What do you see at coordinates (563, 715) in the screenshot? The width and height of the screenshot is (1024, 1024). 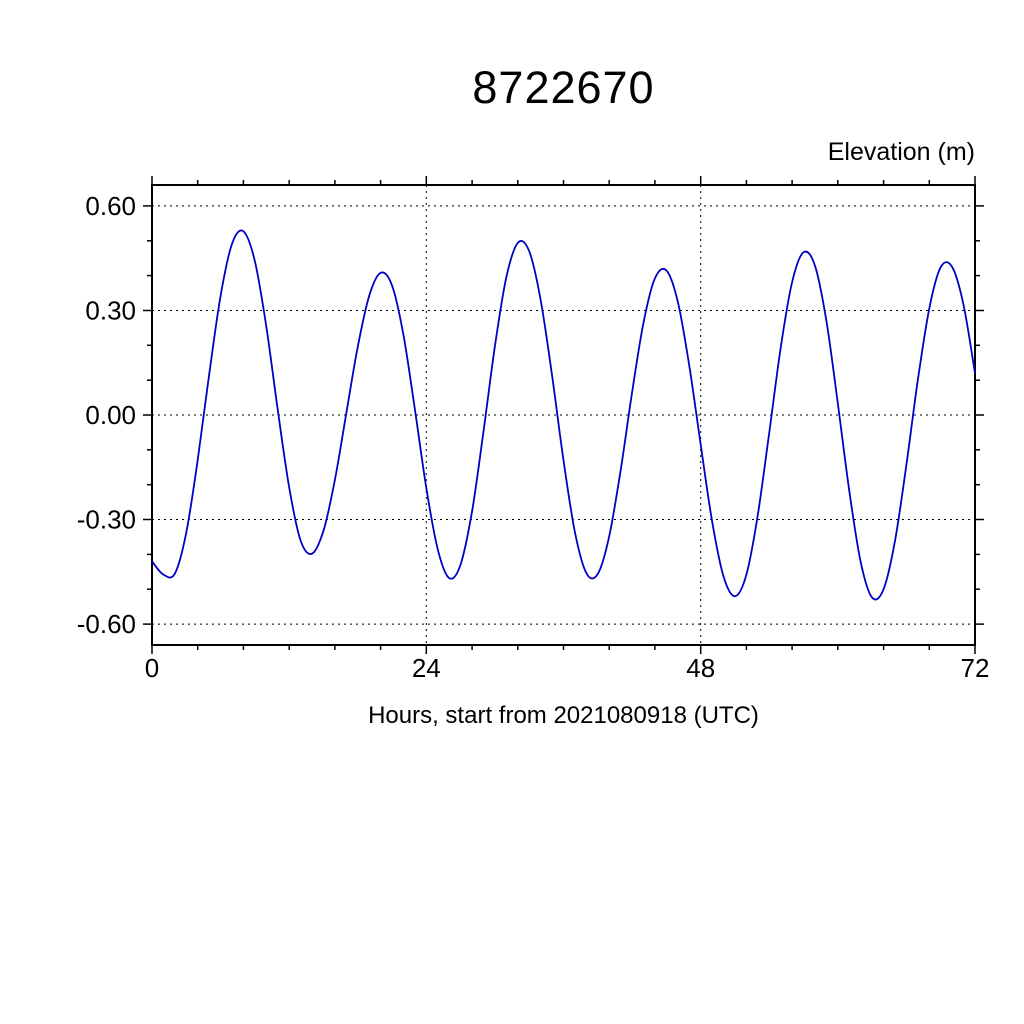 I see `x-axis-title: Hours, start from 2021080918 (UTC)` at bounding box center [563, 715].